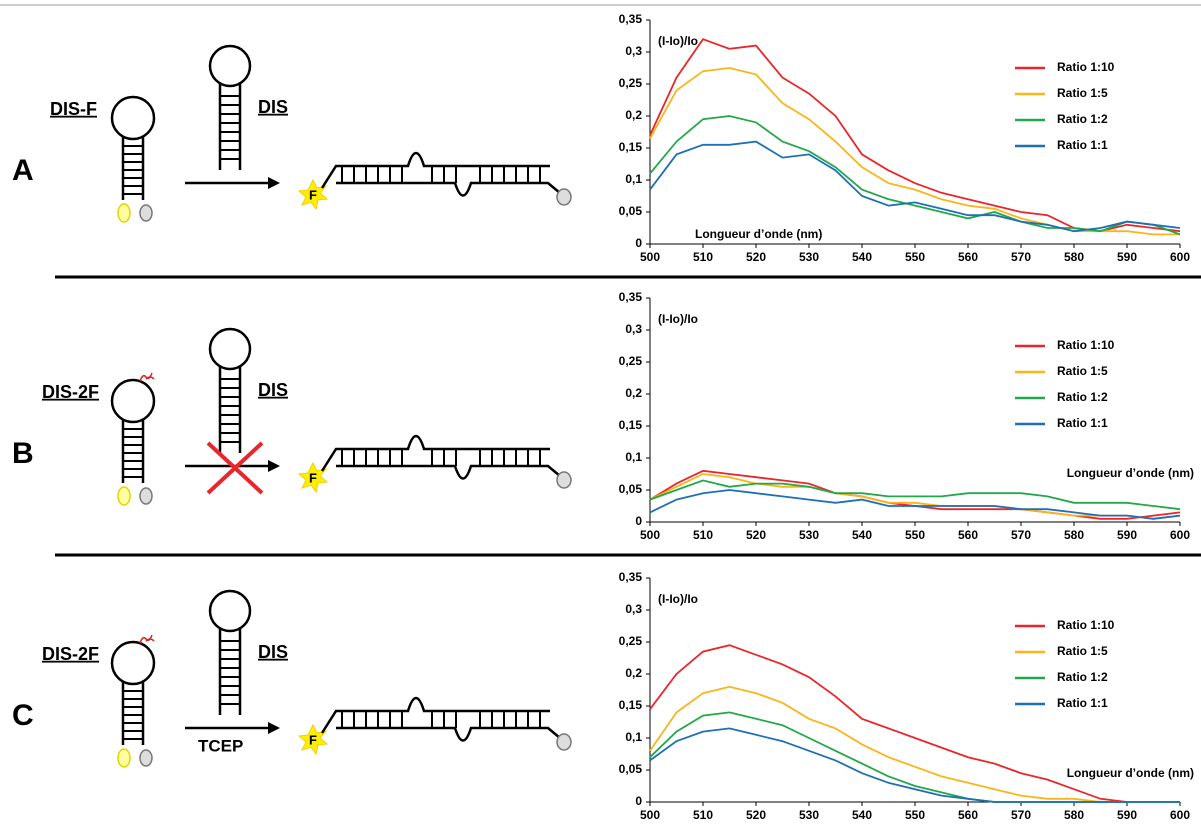 This screenshot has width=1201, height=826. What do you see at coordinates (147, 639) in the screenshot?
I see `disulfide` at bounding box center [147, 639].